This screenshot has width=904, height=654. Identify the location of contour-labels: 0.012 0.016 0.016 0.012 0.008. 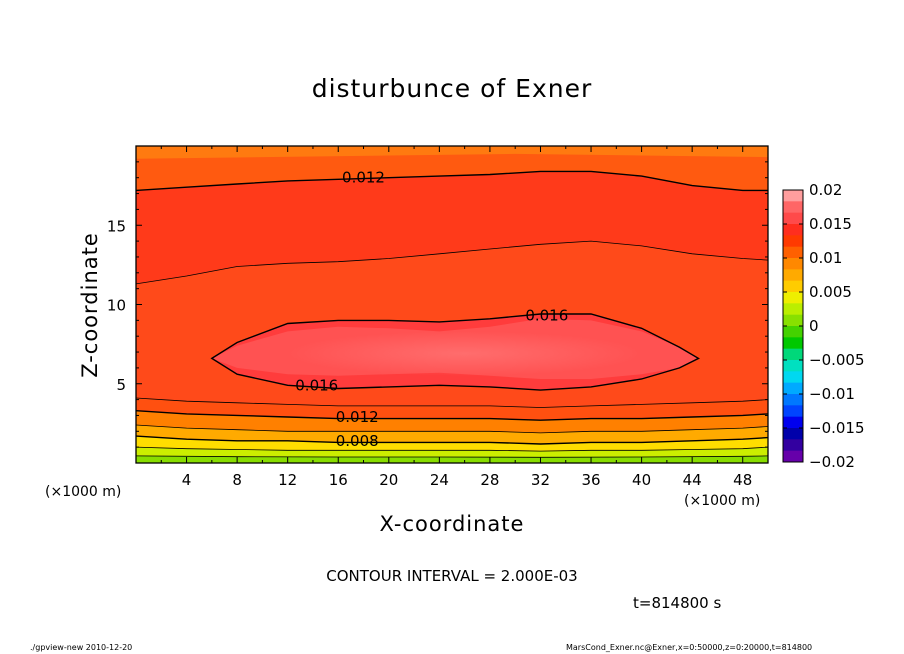
(431, 309).